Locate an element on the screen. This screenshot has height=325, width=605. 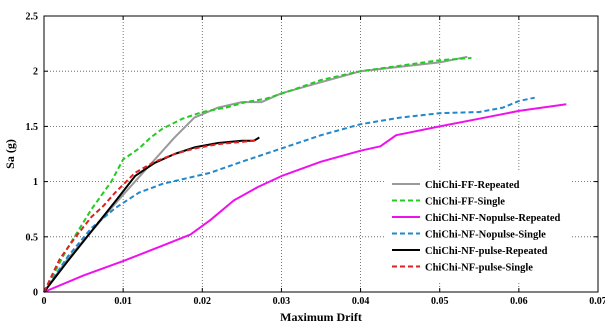
x-tick-label: 0 is located at coordinates (44, 301).